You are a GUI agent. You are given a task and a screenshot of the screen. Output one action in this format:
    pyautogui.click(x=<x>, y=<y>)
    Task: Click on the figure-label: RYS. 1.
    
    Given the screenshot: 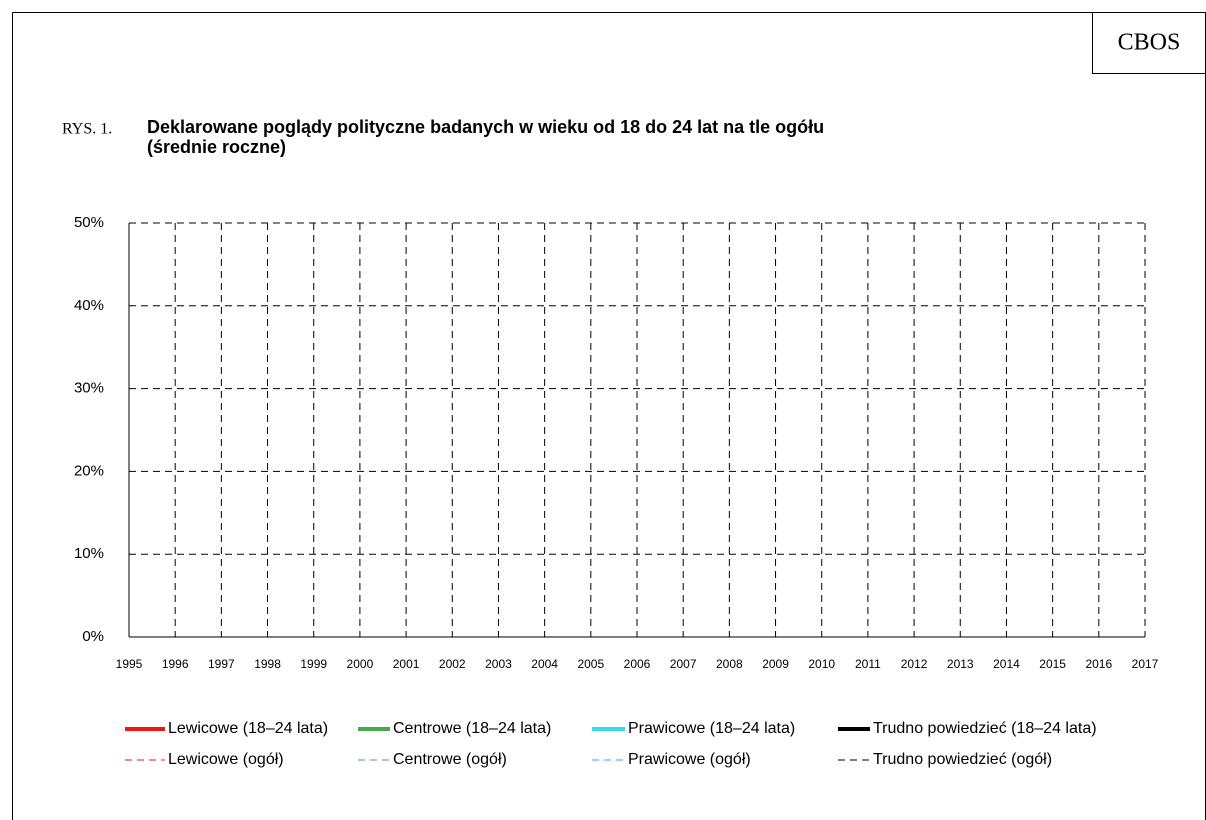 What is the action you would take?
    pyautogui.click(x=87, y=129)
    